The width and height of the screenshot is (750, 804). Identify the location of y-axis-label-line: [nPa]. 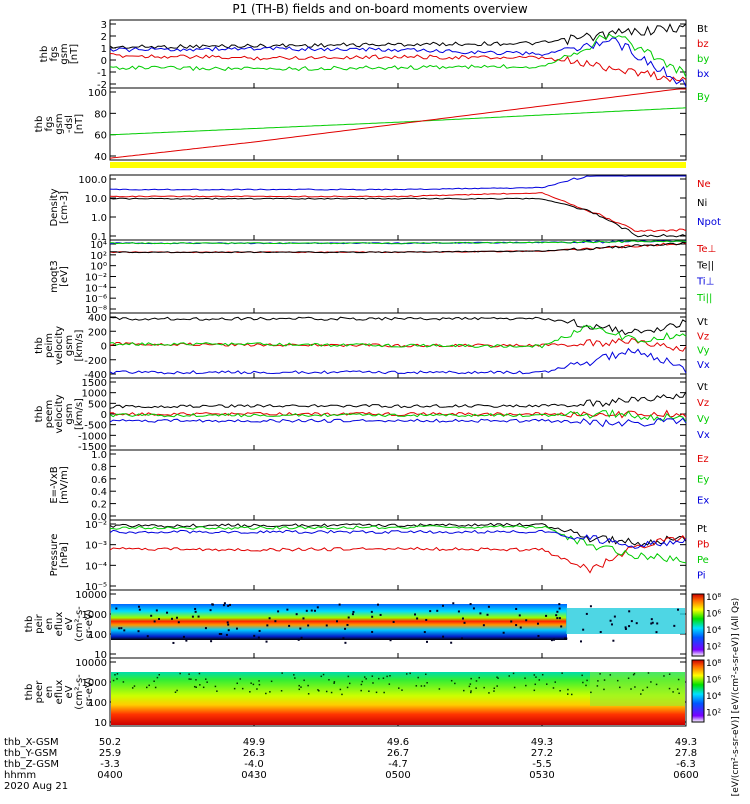
(64, 555).